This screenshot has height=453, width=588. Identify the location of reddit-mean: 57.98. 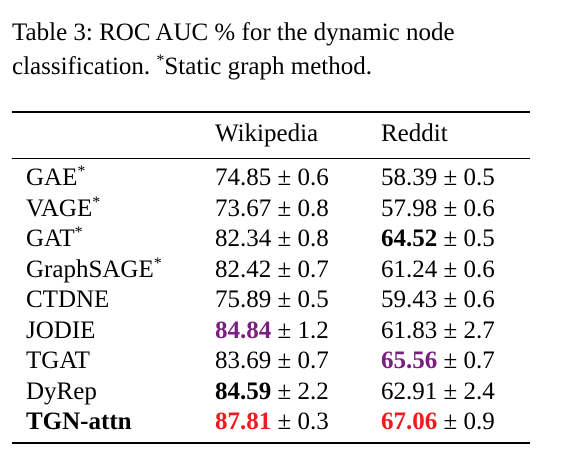
(409, 208).